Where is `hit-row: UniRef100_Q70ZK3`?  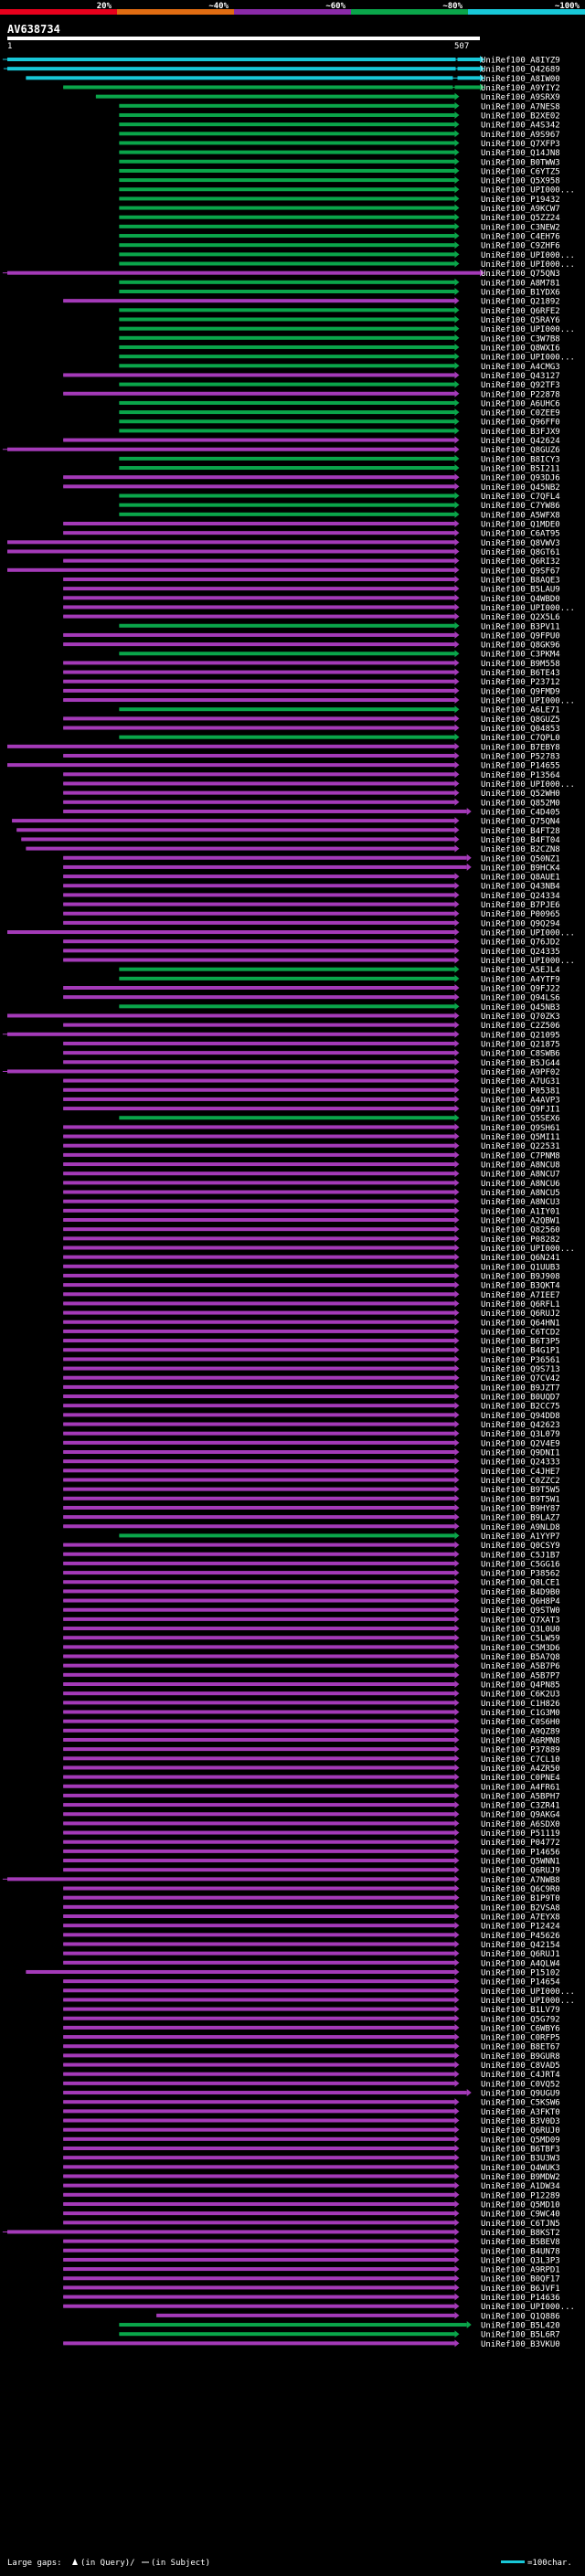
hit-row: UniRef100_Q70ZK3 is located at coordinates (284, 1017).